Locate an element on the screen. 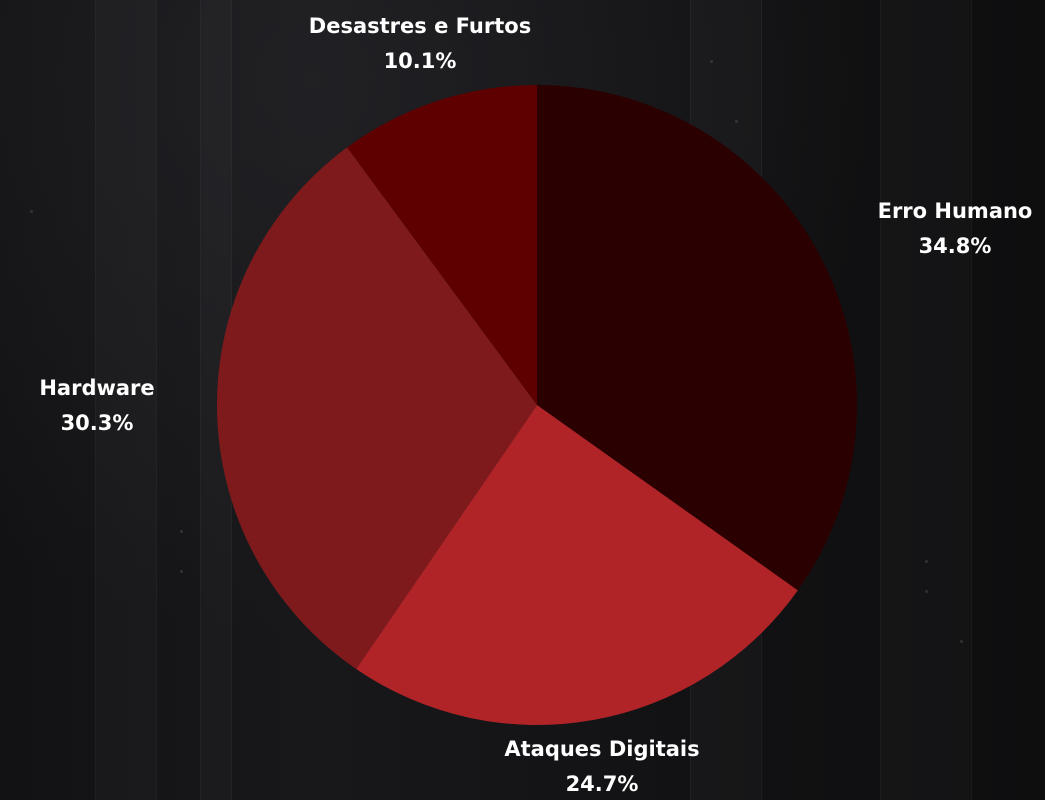 Image resolution: width=1045 pixels, height=800 pixels. slice-percent-label-erro-humano: 34.8% is located at coordinates (955, 246).